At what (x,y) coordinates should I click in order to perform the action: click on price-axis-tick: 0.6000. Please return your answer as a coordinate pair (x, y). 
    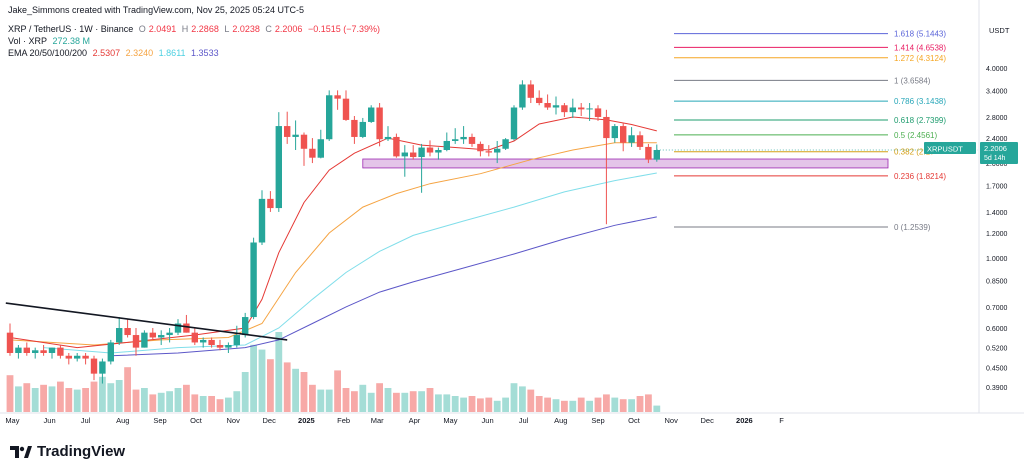
    Looking at the image, I should click on (997, 329).